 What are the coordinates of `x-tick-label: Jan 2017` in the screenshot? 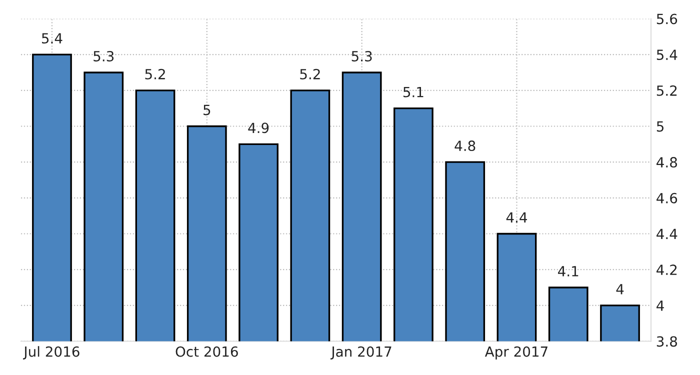 It's located at (361, 353).